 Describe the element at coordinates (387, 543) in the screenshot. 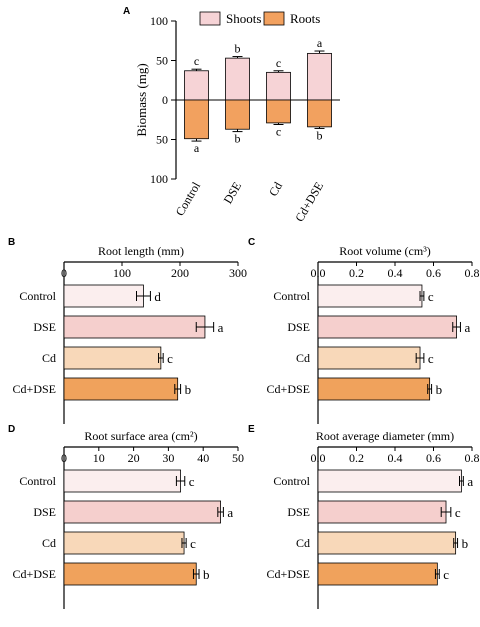

I see `panel-e-bar-cd` at that location.